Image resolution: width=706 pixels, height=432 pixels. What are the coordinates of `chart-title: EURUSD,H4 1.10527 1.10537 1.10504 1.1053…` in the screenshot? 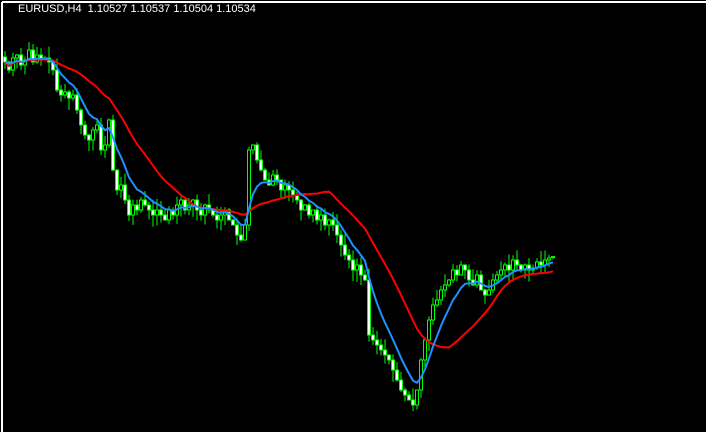 It's located at (137, 9).